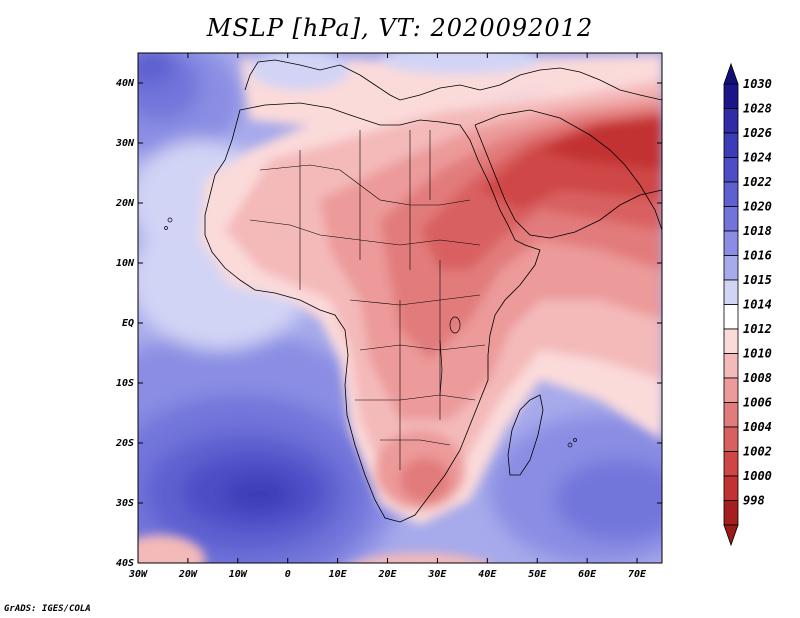 The width and height of the screenshot is (800, 618). I want to click on grads-credit: GrADS: IGES/COLA, so click(47, 609).